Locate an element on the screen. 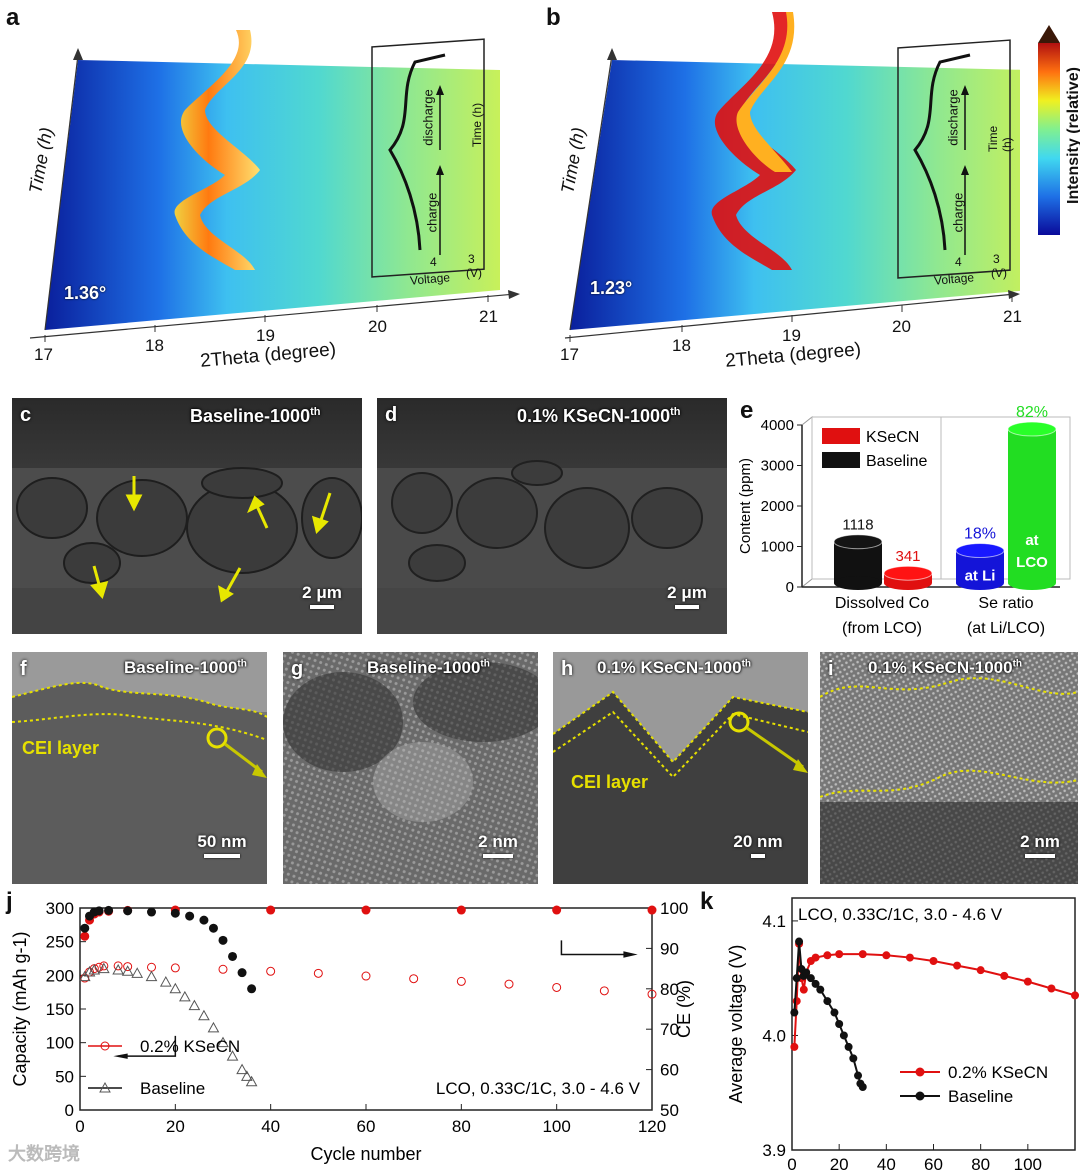  sem-image-d: d 0.1% KSeCN-1000th 2 μm is located at coordinates (552, 516).